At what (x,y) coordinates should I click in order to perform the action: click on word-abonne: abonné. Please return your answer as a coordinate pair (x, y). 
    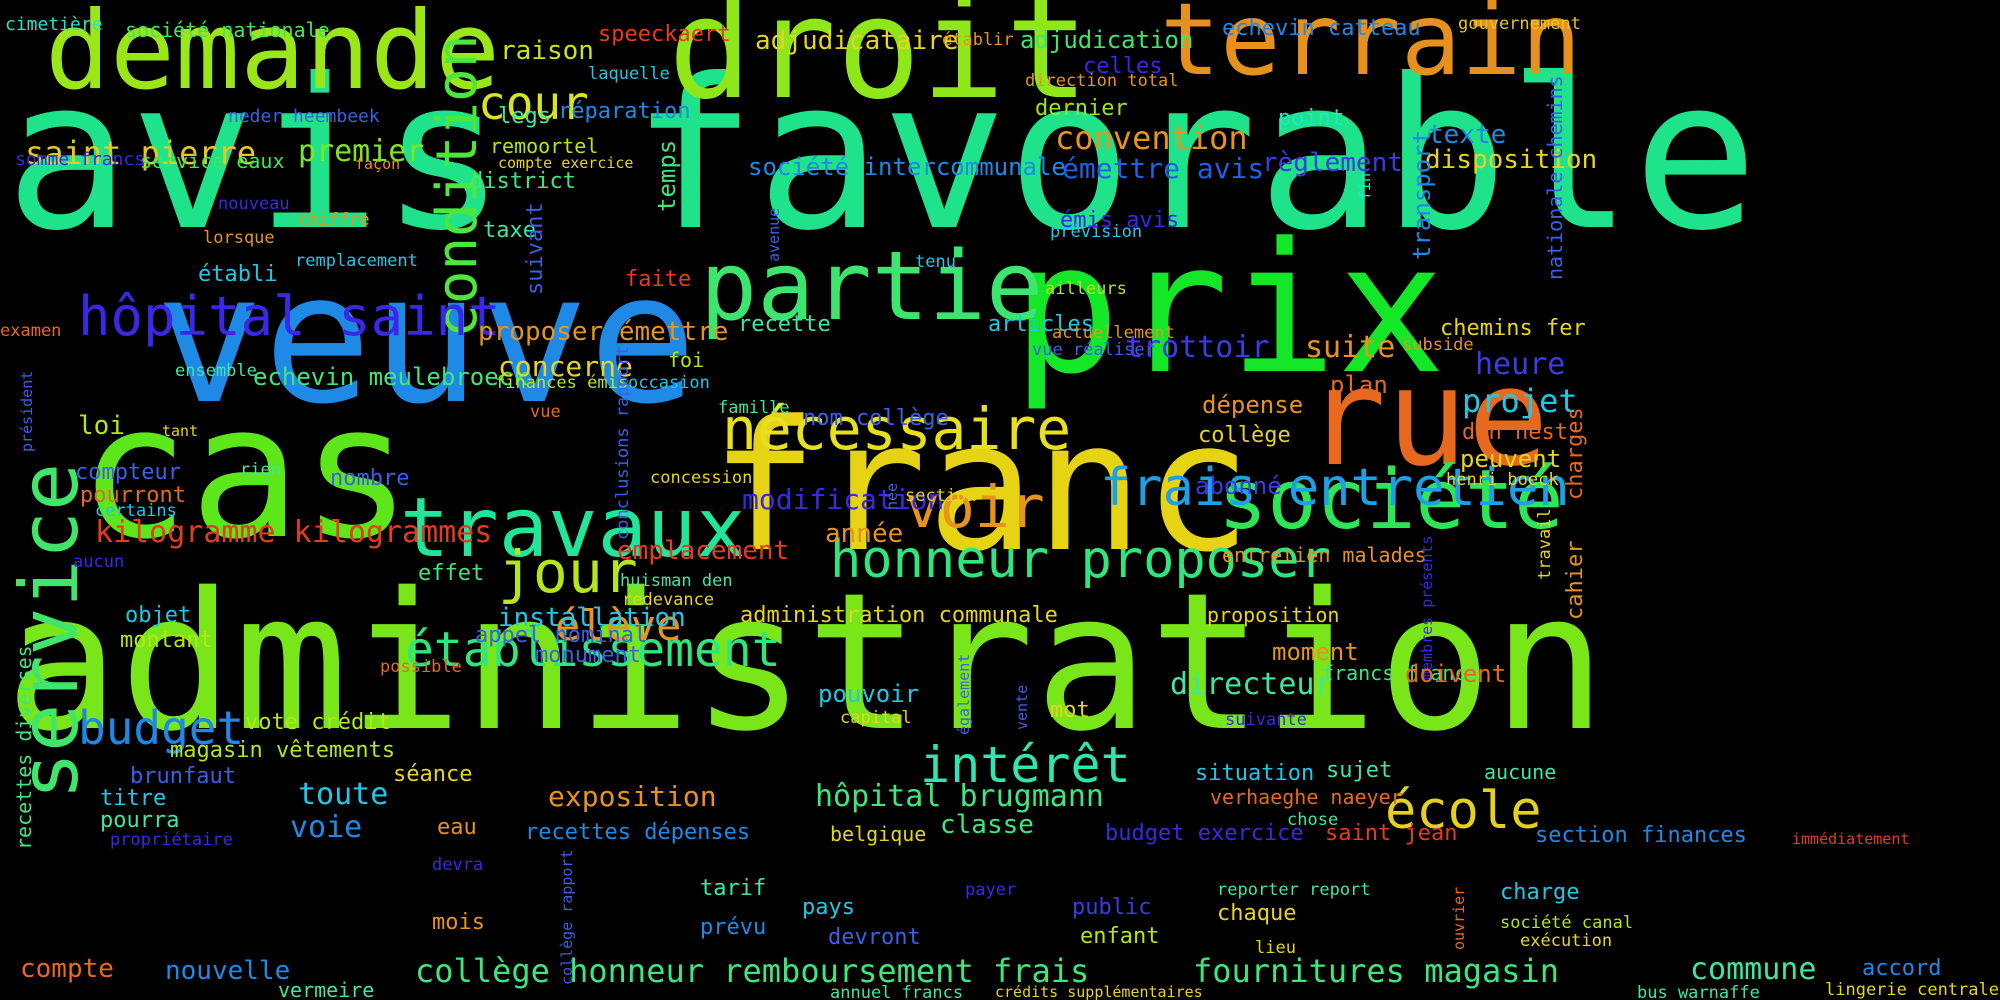
    Looking at the image, I should click on (1238, 486).